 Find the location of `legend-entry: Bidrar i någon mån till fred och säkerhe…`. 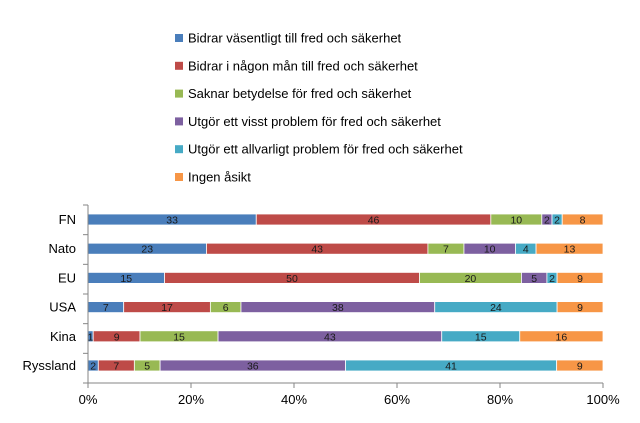

legend-entry: Bidrar i någon mån till fred och säkerhe… is located at coordinates (303, 65).